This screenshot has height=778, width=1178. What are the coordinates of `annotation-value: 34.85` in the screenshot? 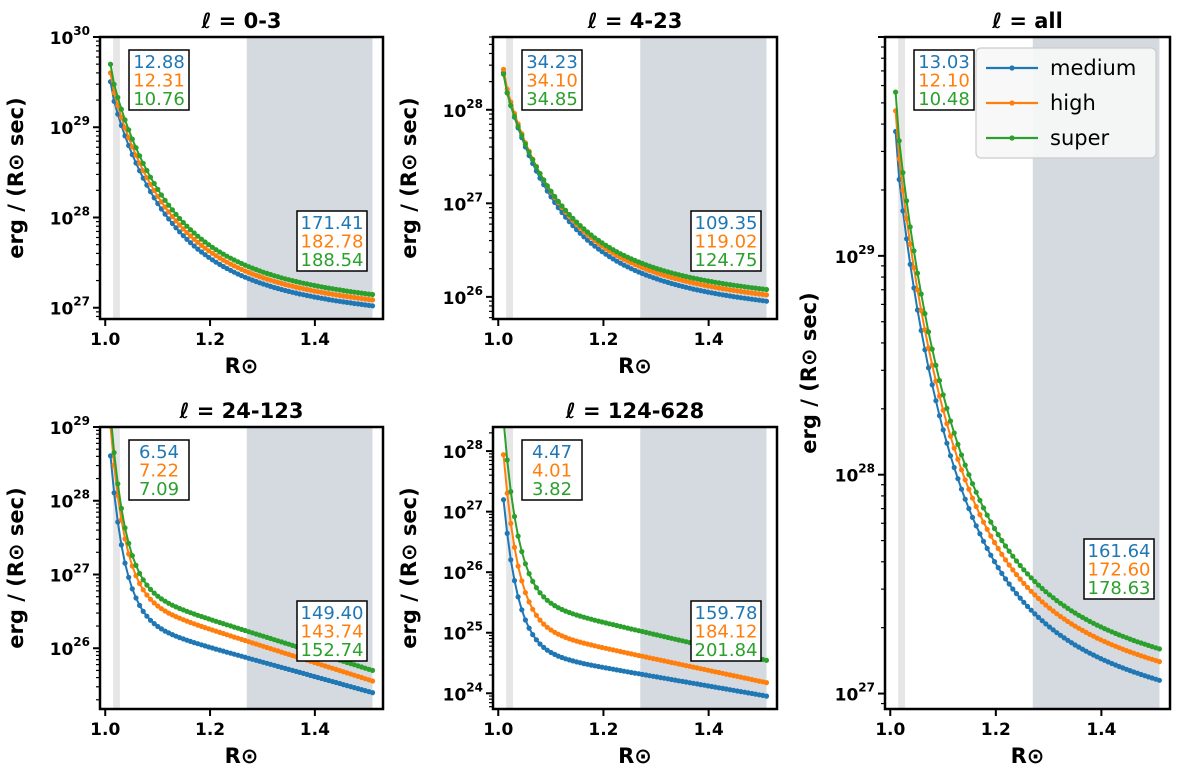 It's located at (552, 99).